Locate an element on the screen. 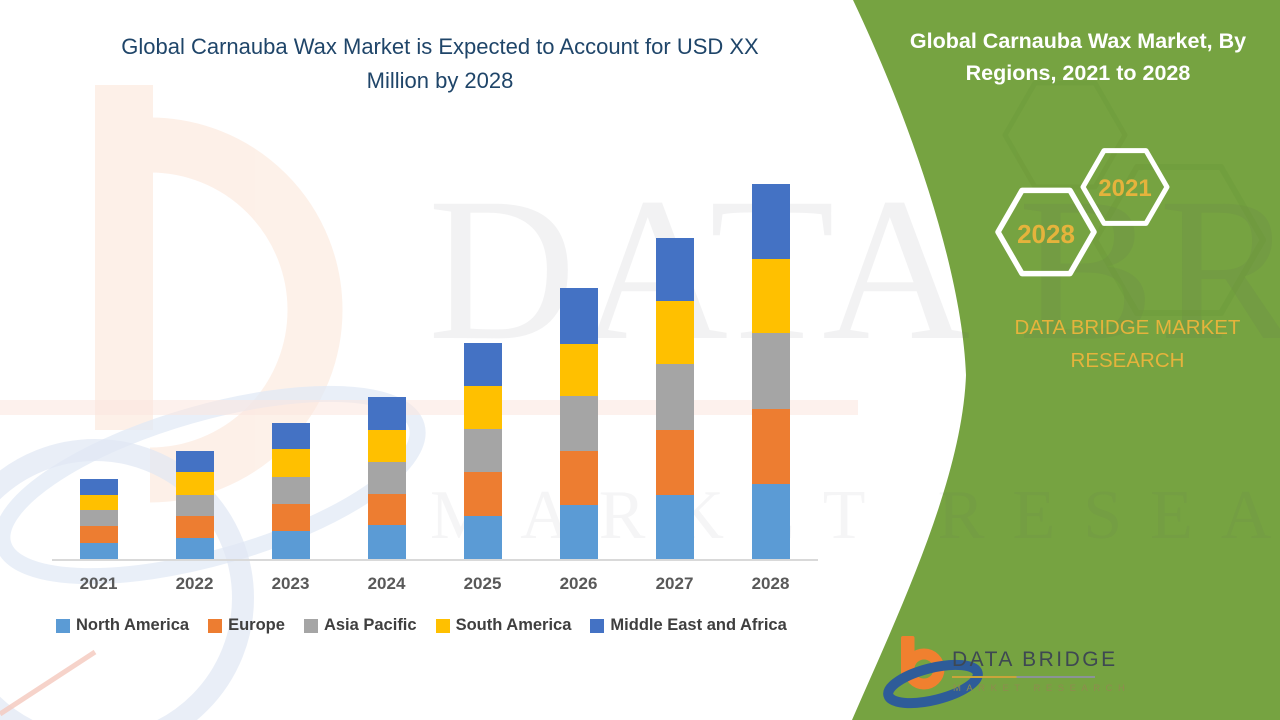 The width and height of the screenshot is (1280, 720). bar-2025 is located at coordinates (482, 451).